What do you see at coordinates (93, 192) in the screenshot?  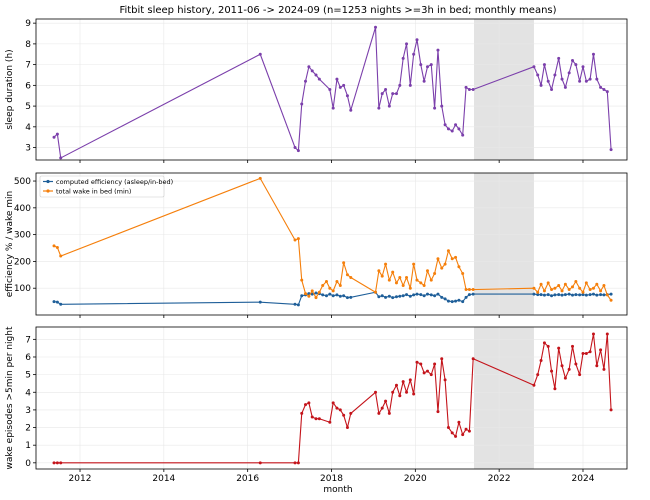 I see `legend-wake-label: total wake in bed (min)` at bounding box center [93, 192].